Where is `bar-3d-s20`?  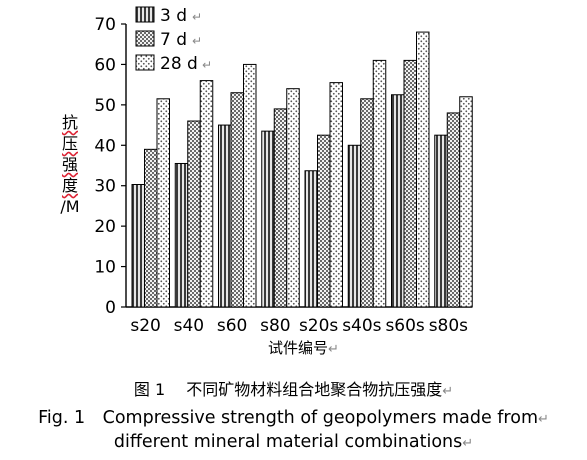
bar-3d-s20 is located at coordinates (138, 246).